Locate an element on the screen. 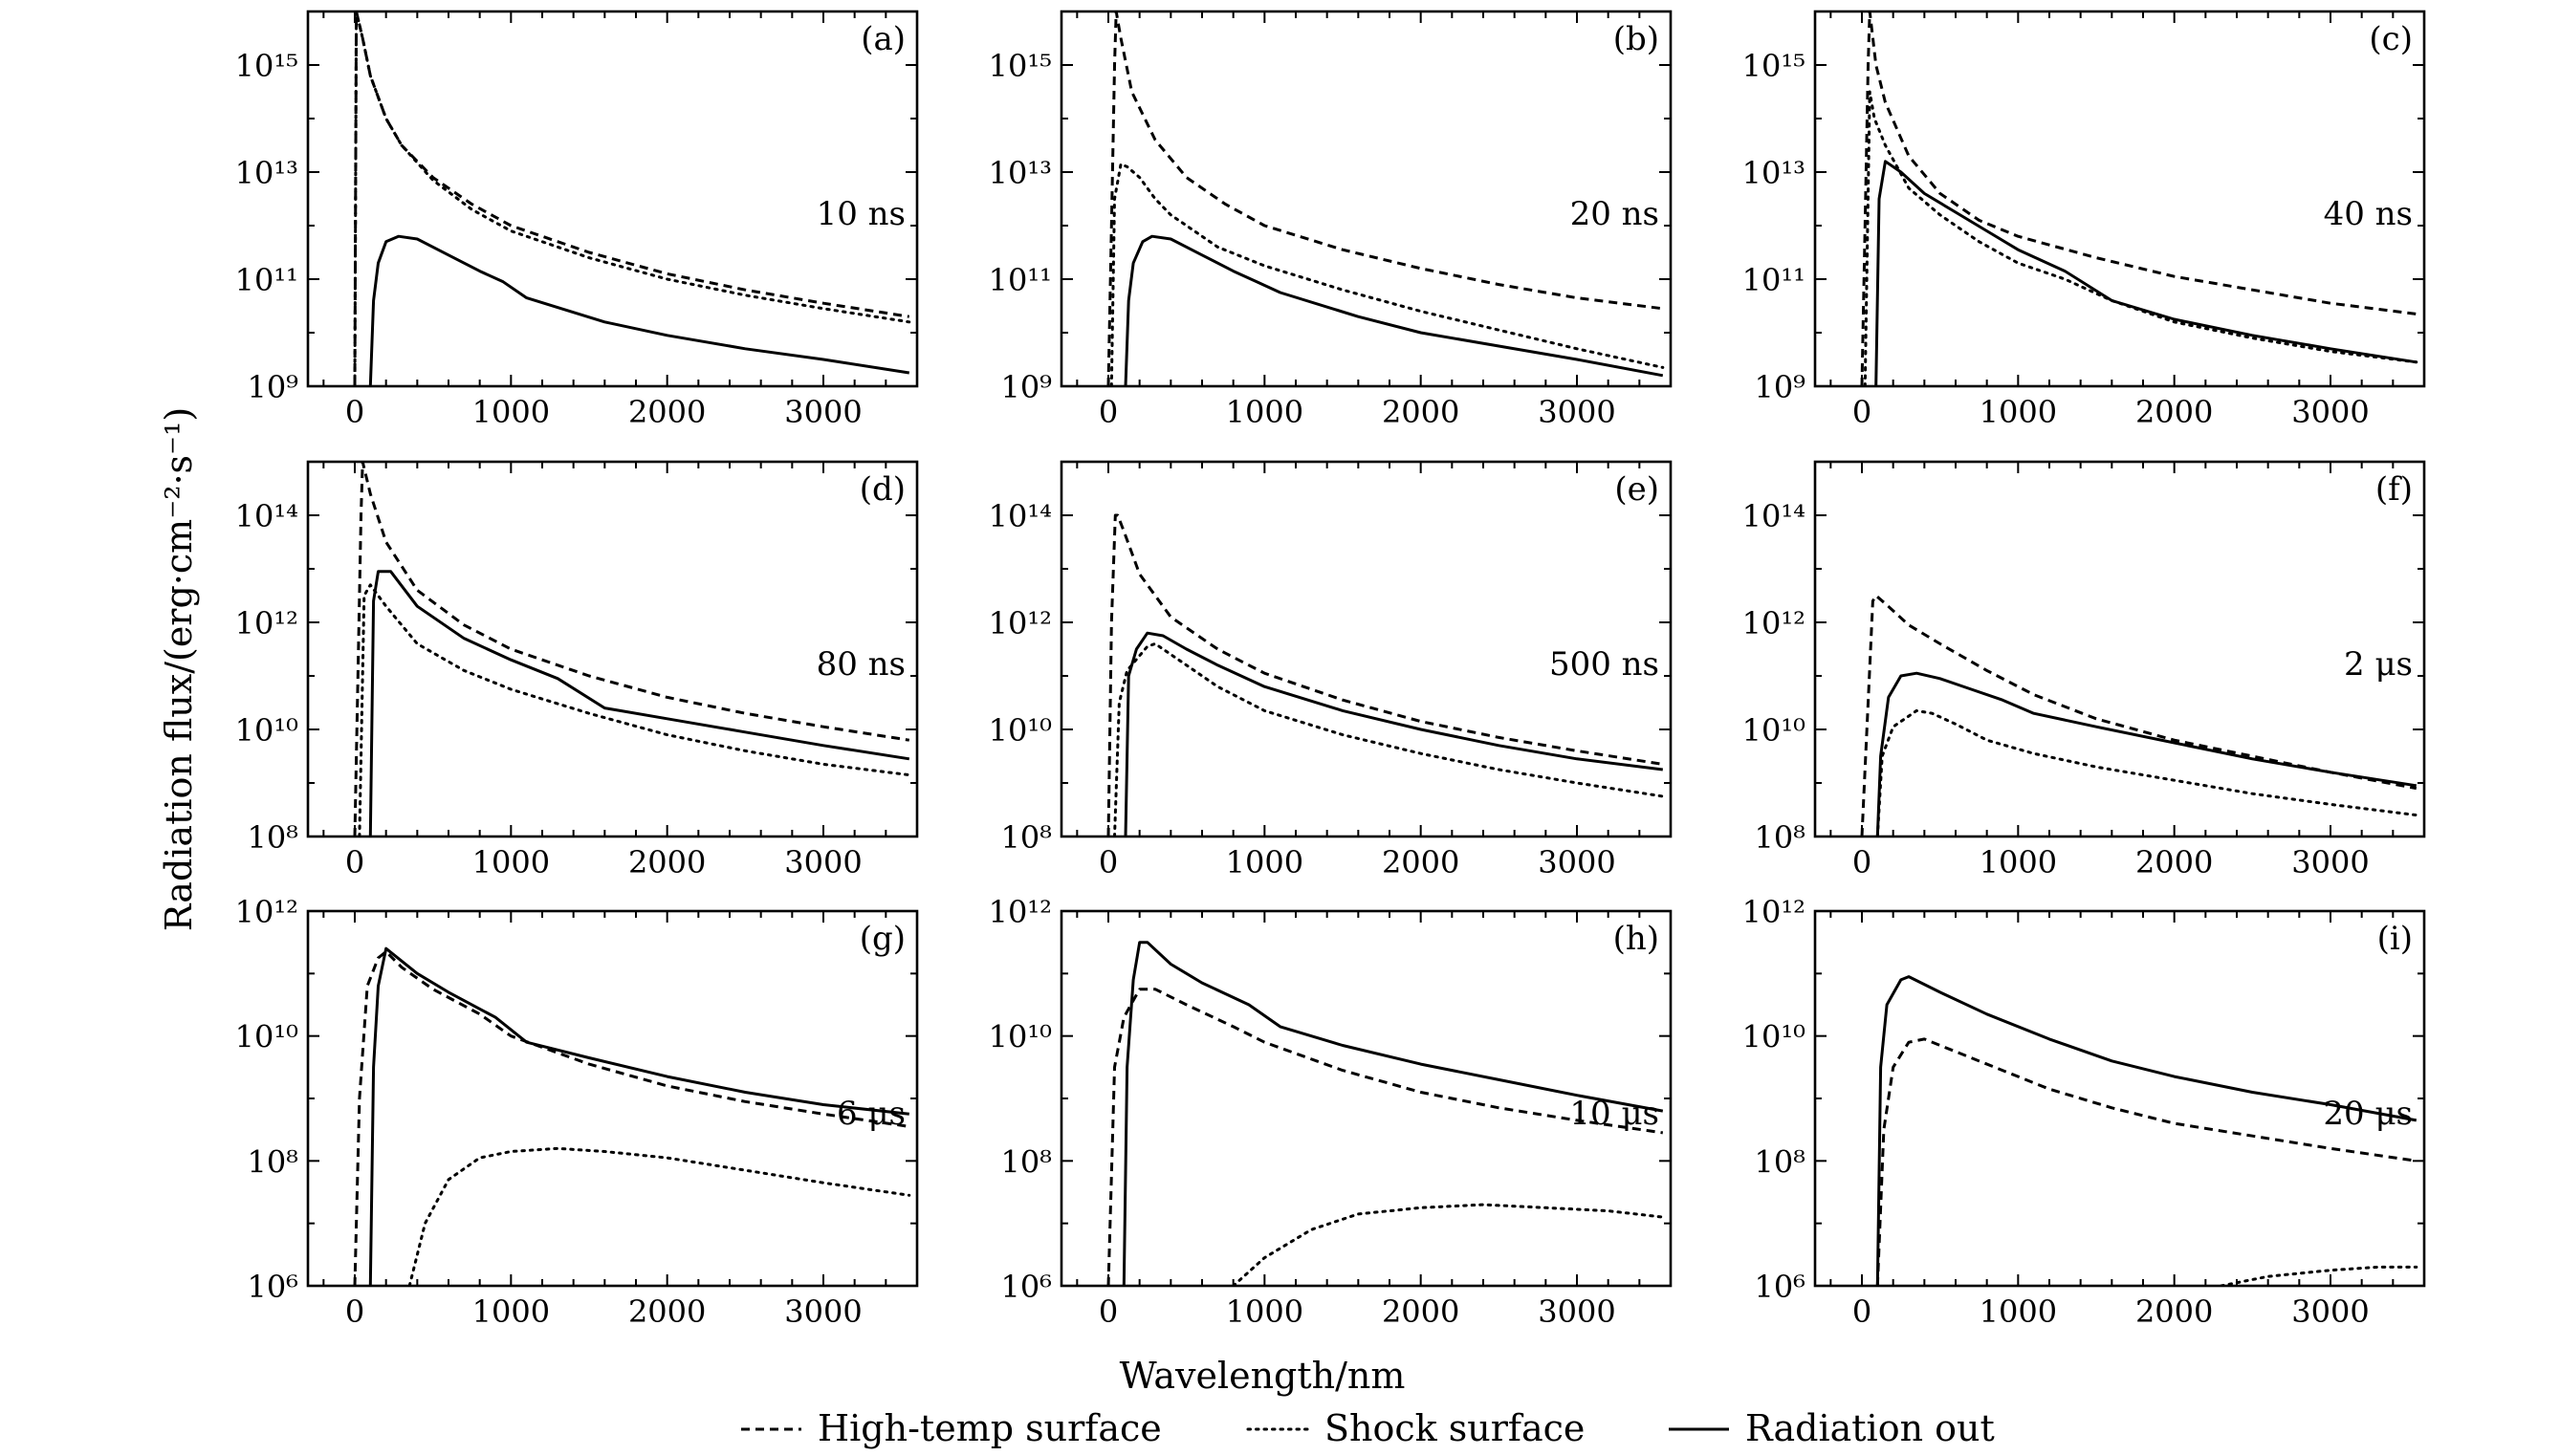 This screenshot has width=2560, height=1456. panel-e: 0 1000 2000 3000 10⁸ 10¹⁰ 10¹² 10¹⁴ (e) 500 ns is located at coordinates (1331, 670).